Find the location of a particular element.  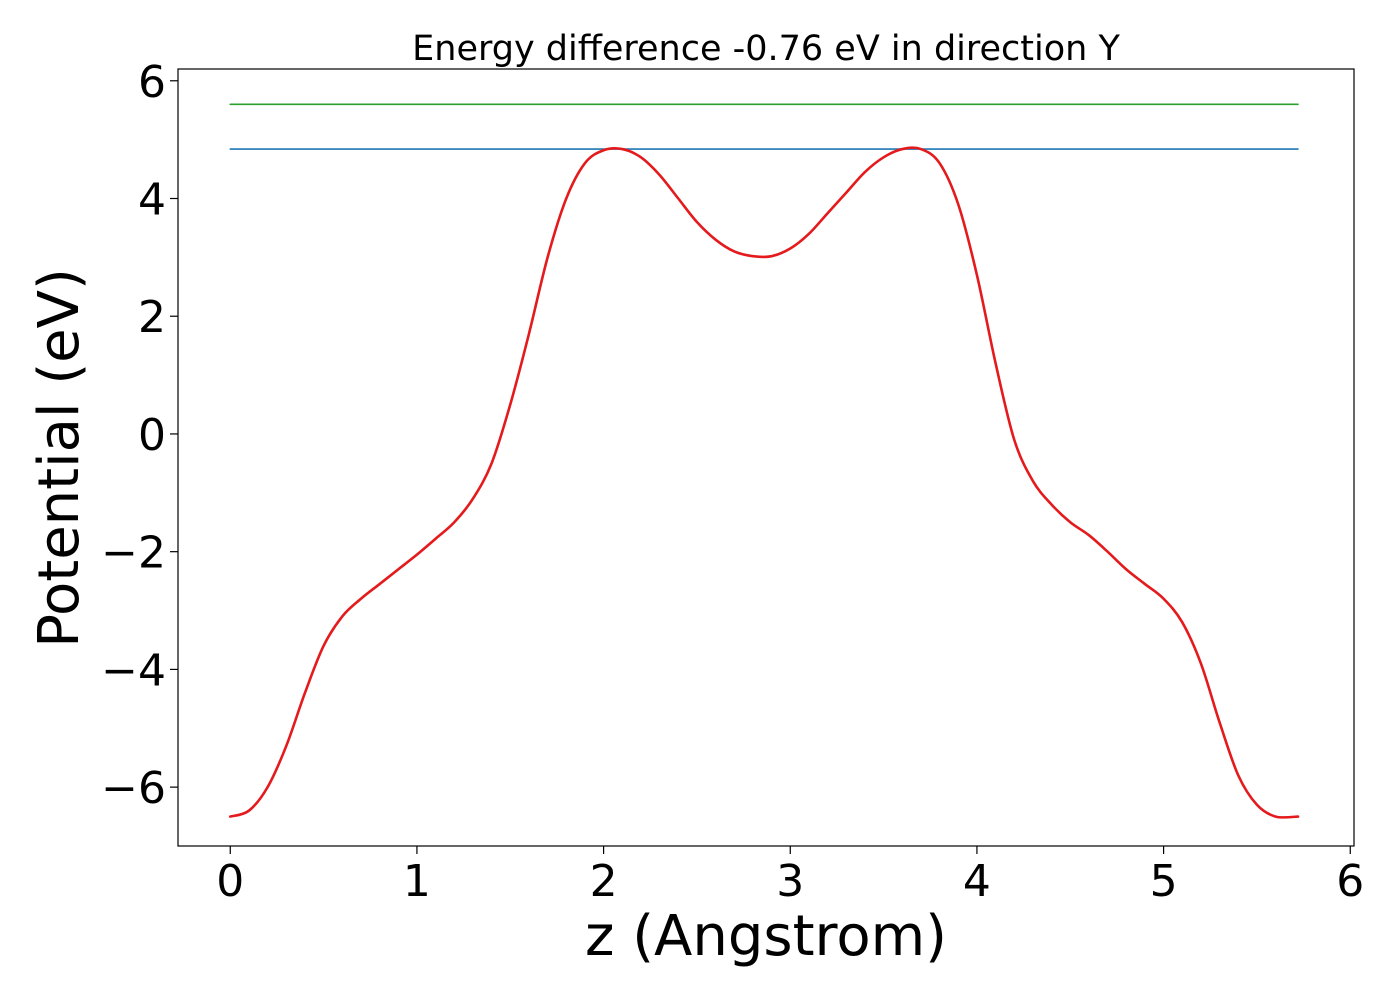

x-tick-label: 5 is located at coordinates (1164, 881).